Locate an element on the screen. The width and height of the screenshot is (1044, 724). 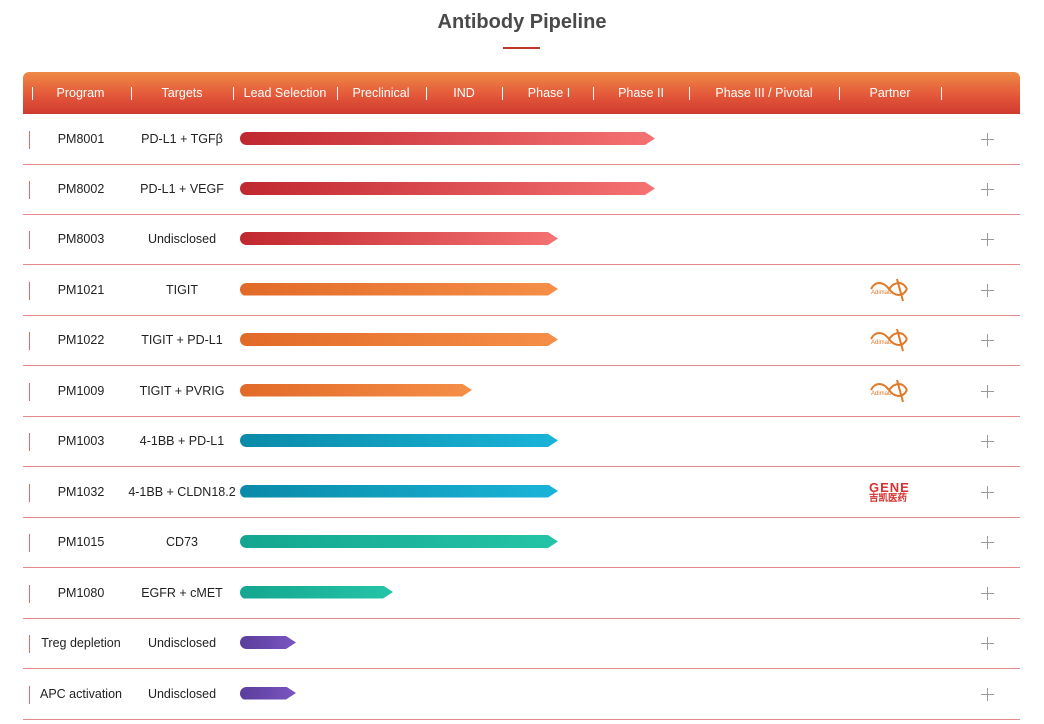
table-row: PM8002 PD-L1 + VEGF is located at coordinates (521, 190).